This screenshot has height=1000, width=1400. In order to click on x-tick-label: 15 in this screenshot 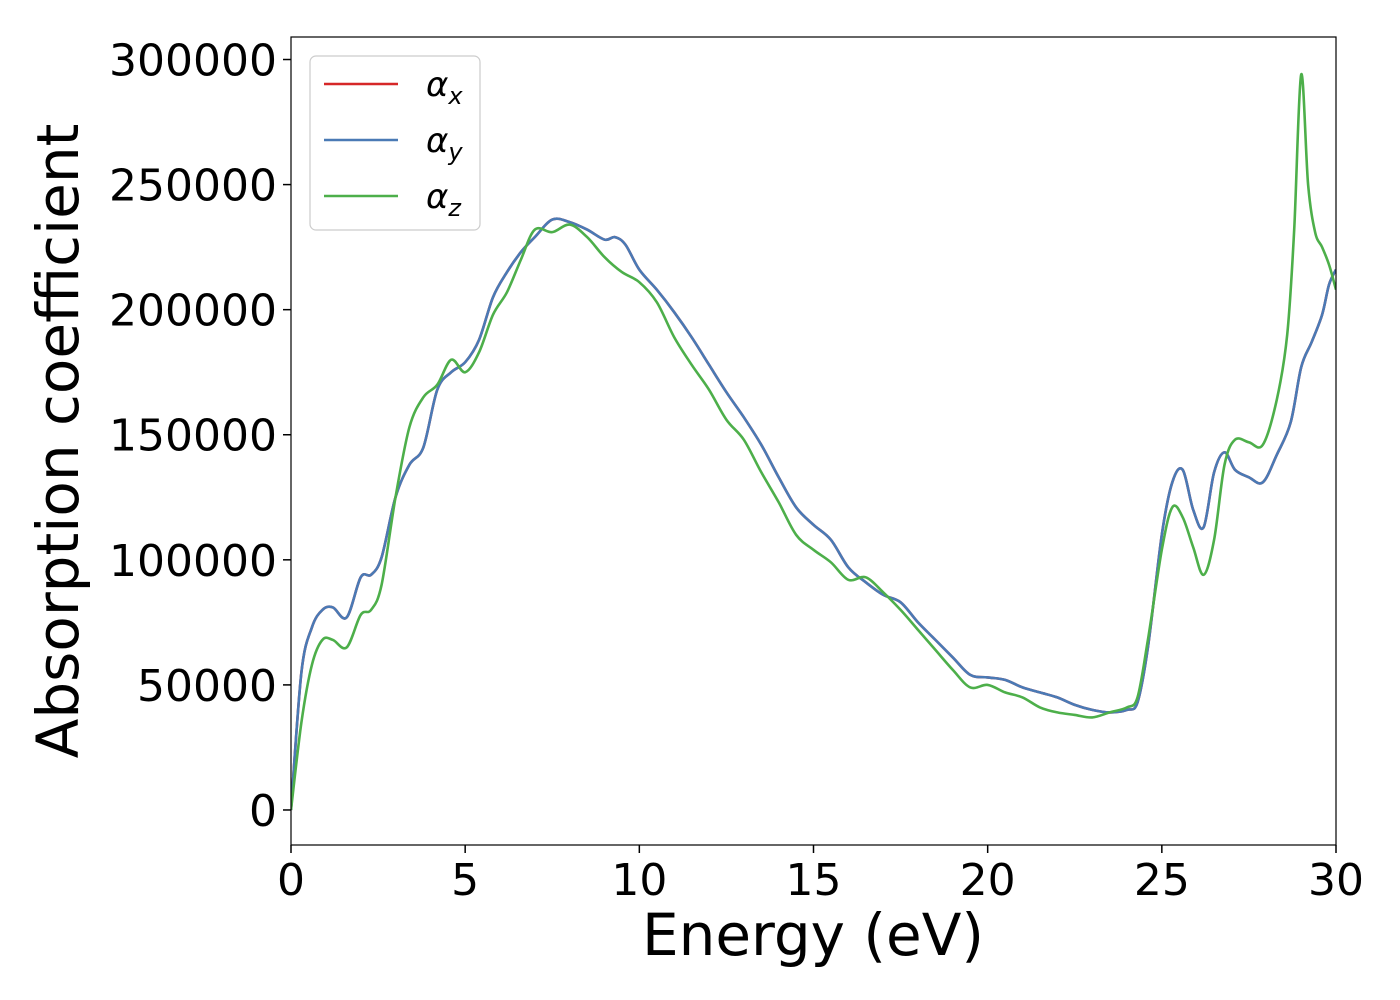, I will do `click(814, 880)`.